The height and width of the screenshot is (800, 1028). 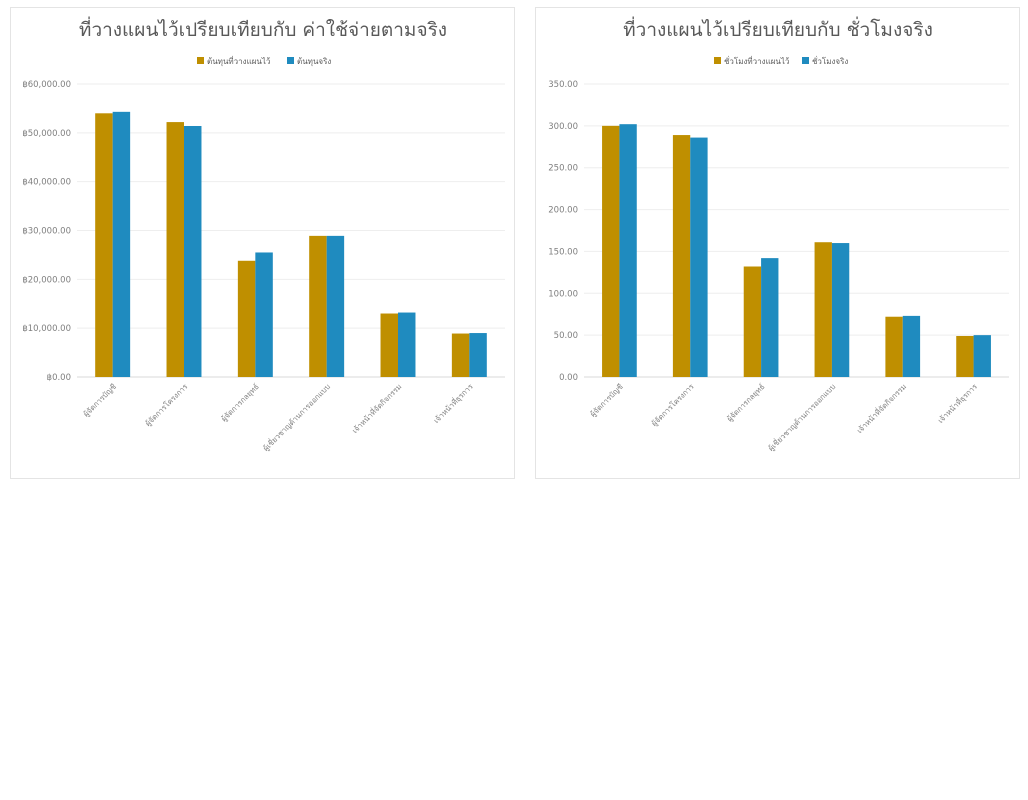 I want to click on y-tick-label: 250.00, so click(x=563, y=169).